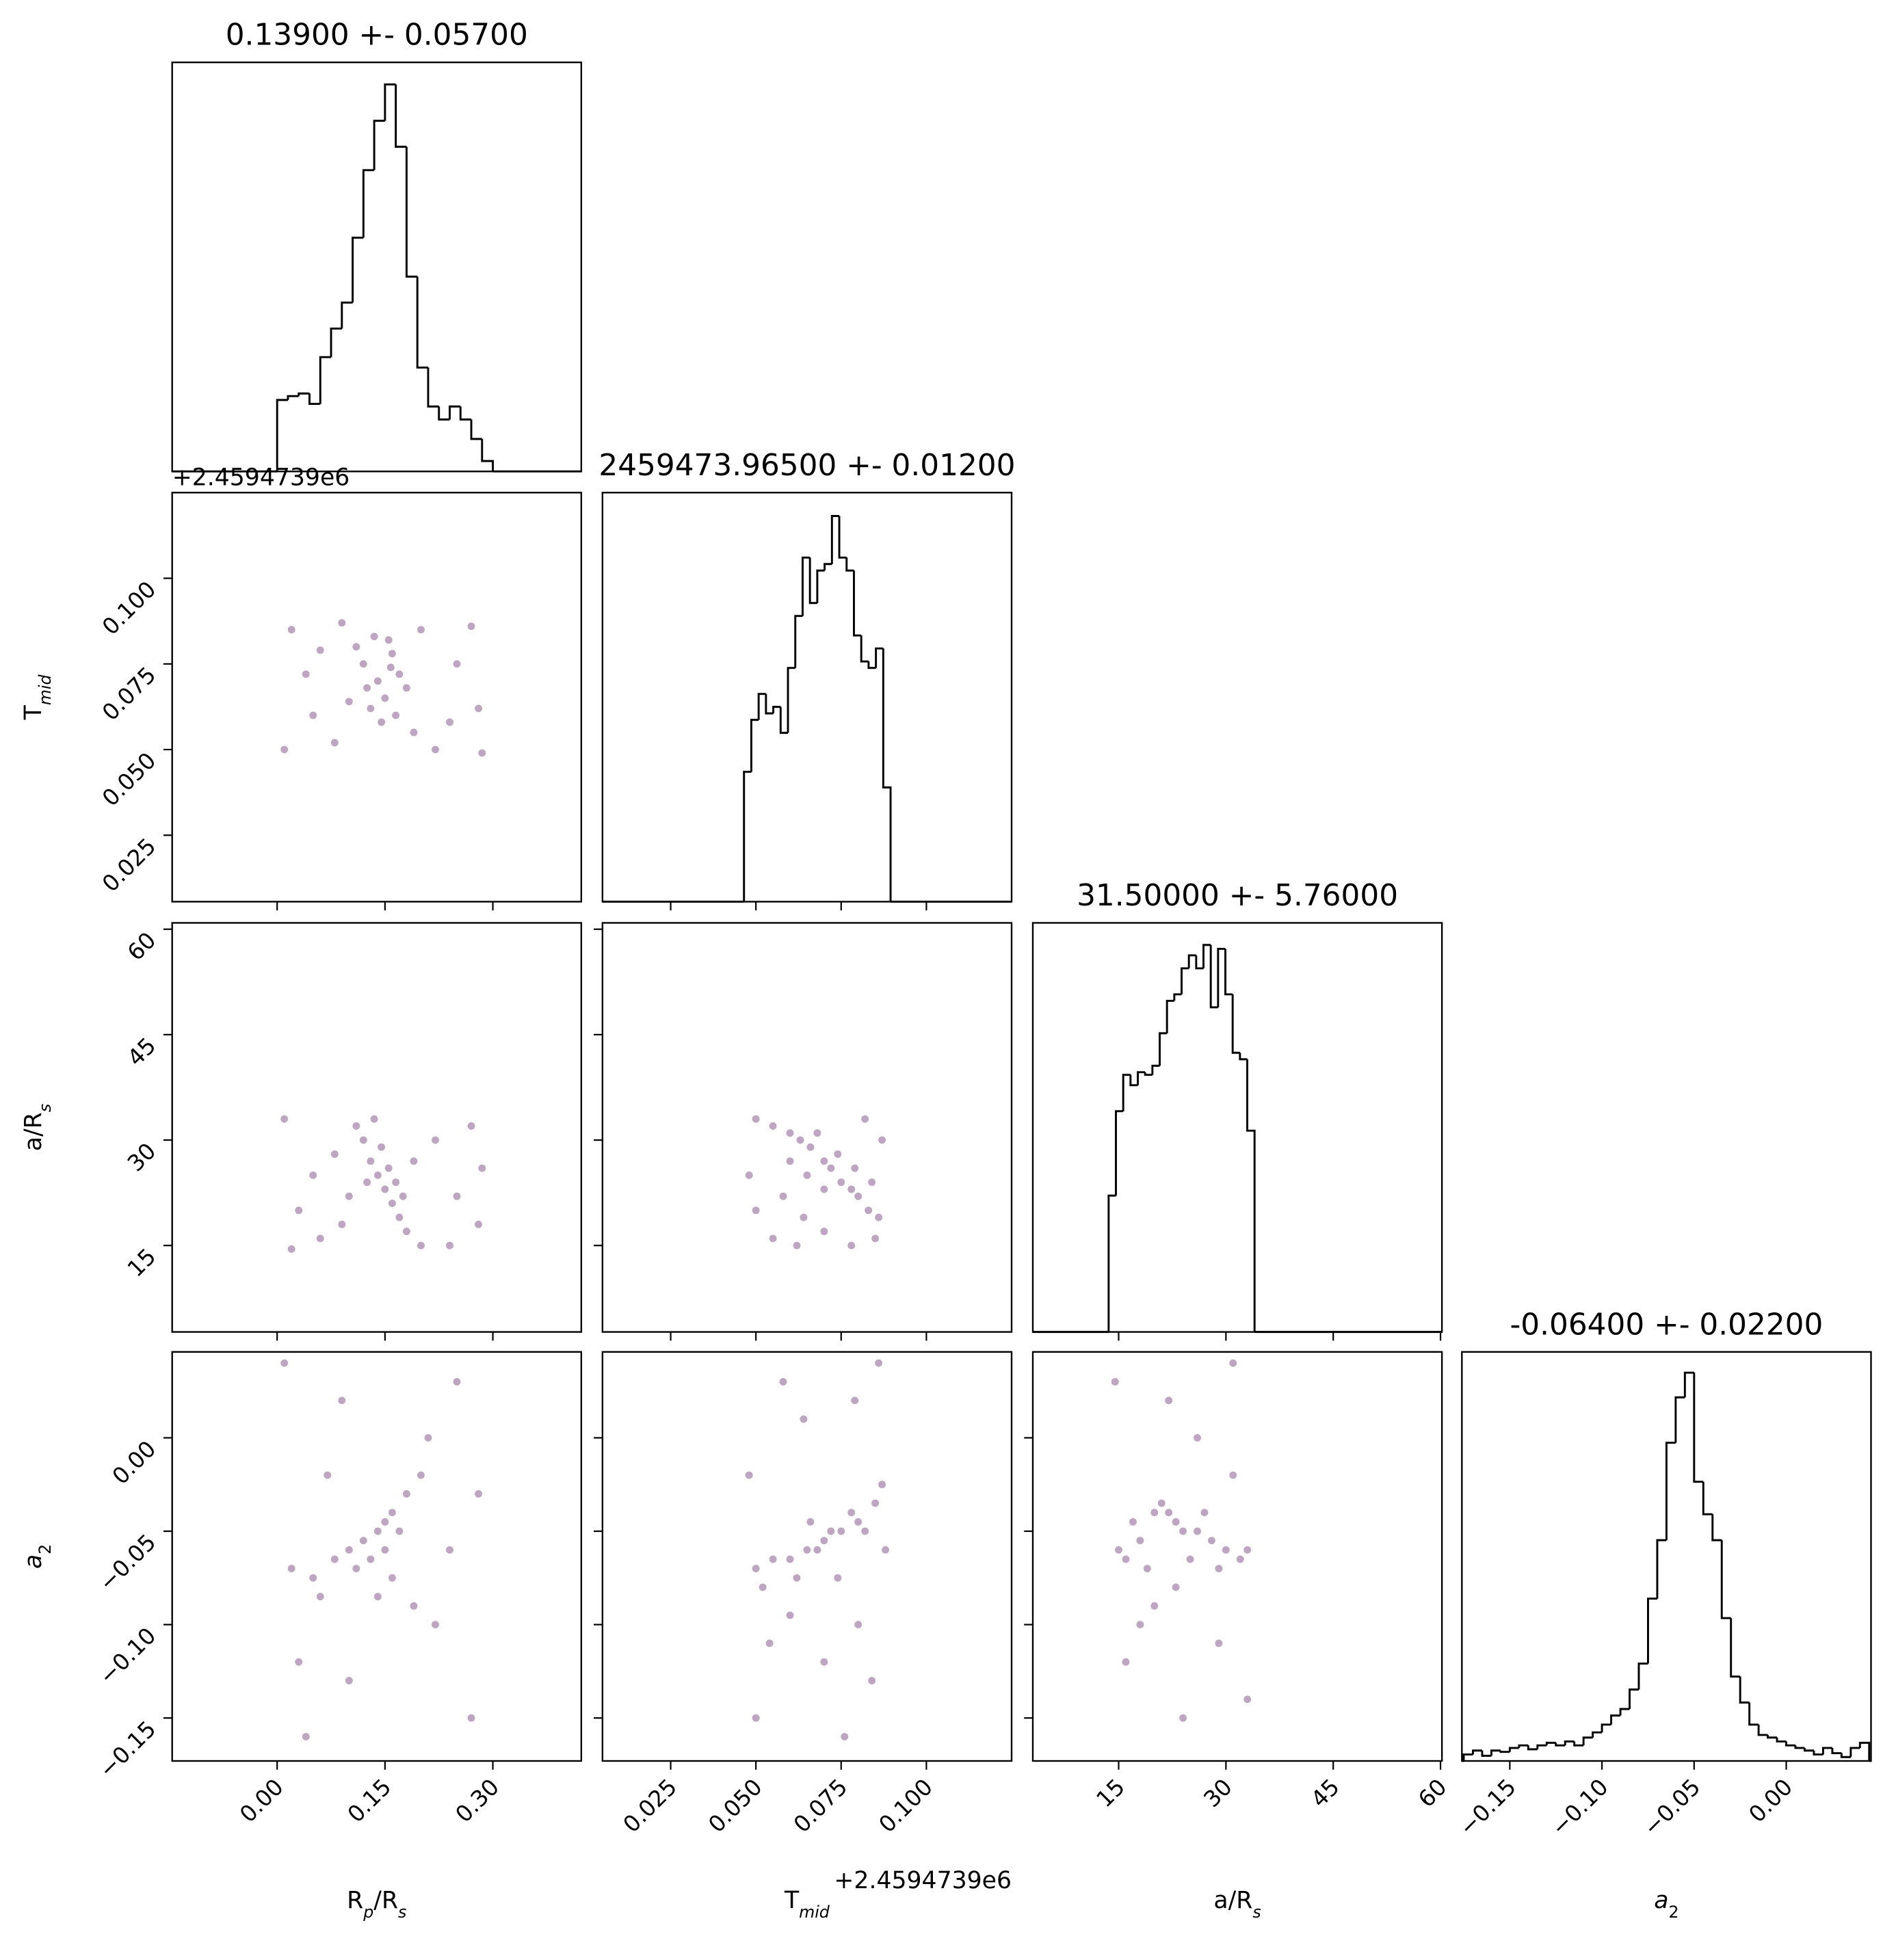 This screenshot has width=1896, height=1960. Describe the element at coordinates (355, 1900) in the screenshot. I see `label-part: R` at that location.